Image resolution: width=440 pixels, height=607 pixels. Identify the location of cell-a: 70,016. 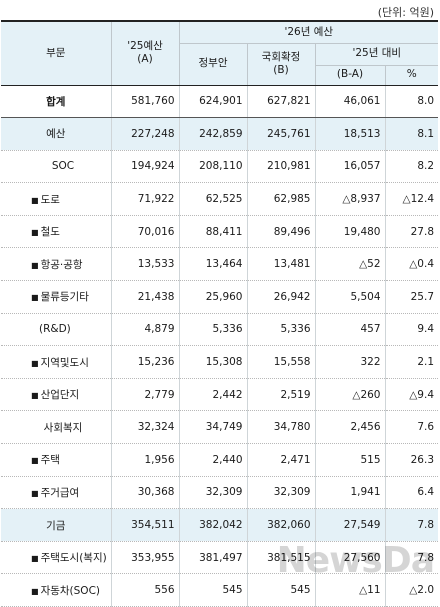
(144, 232).